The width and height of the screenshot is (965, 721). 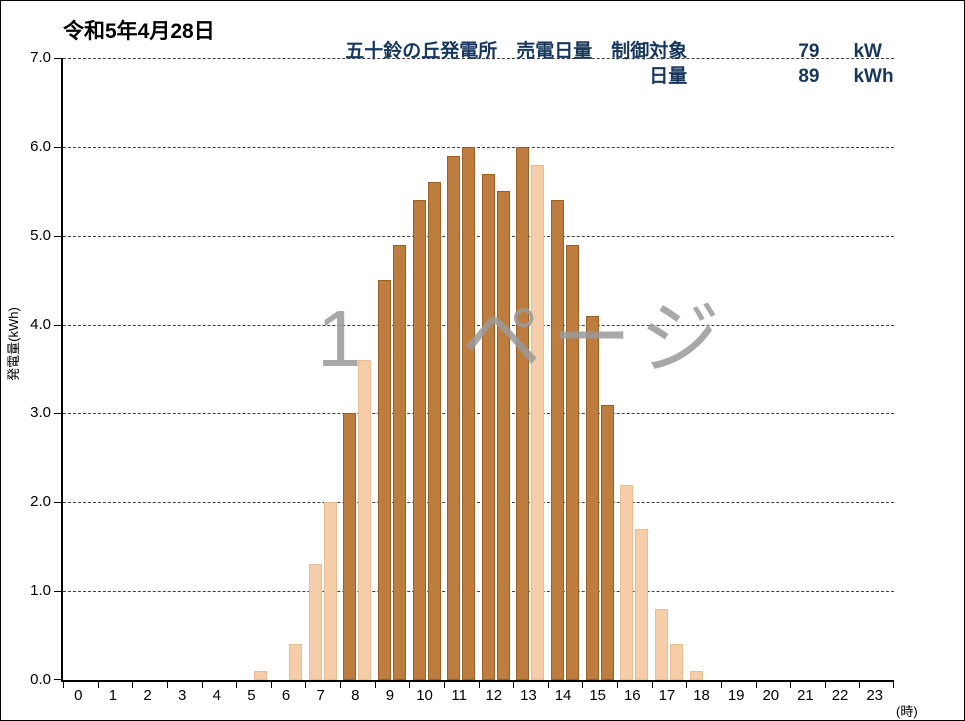 I want to click on plant-title: 五十鈴の丘発電所 売電日量 制御対象, so click(x=516, y=51).